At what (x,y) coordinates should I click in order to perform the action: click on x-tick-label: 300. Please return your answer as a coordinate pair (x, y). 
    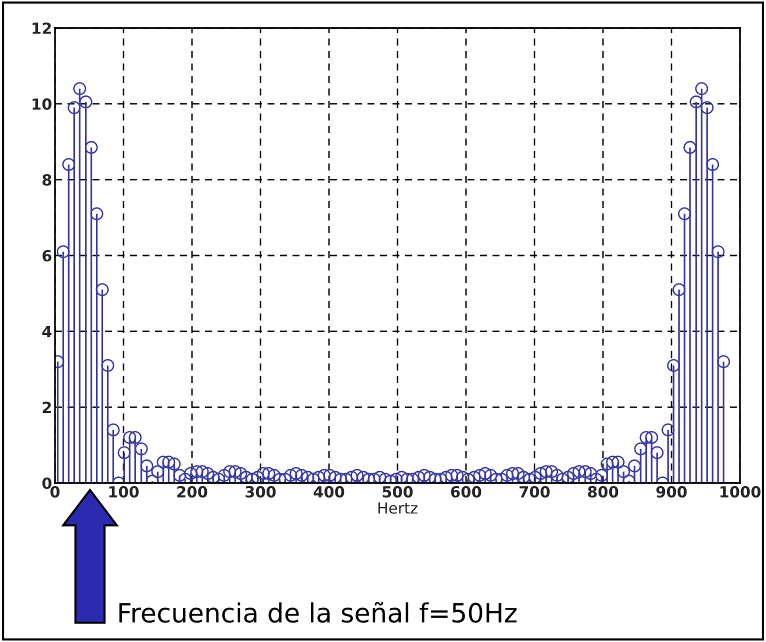
    Looking at the image, I should click on (261, 492).